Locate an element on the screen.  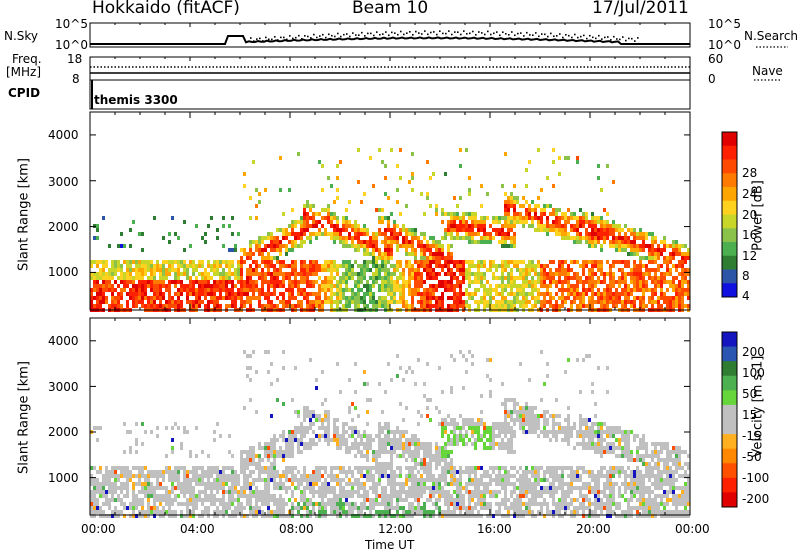
xtick: 04:00 is located at coordinates (197, 529).